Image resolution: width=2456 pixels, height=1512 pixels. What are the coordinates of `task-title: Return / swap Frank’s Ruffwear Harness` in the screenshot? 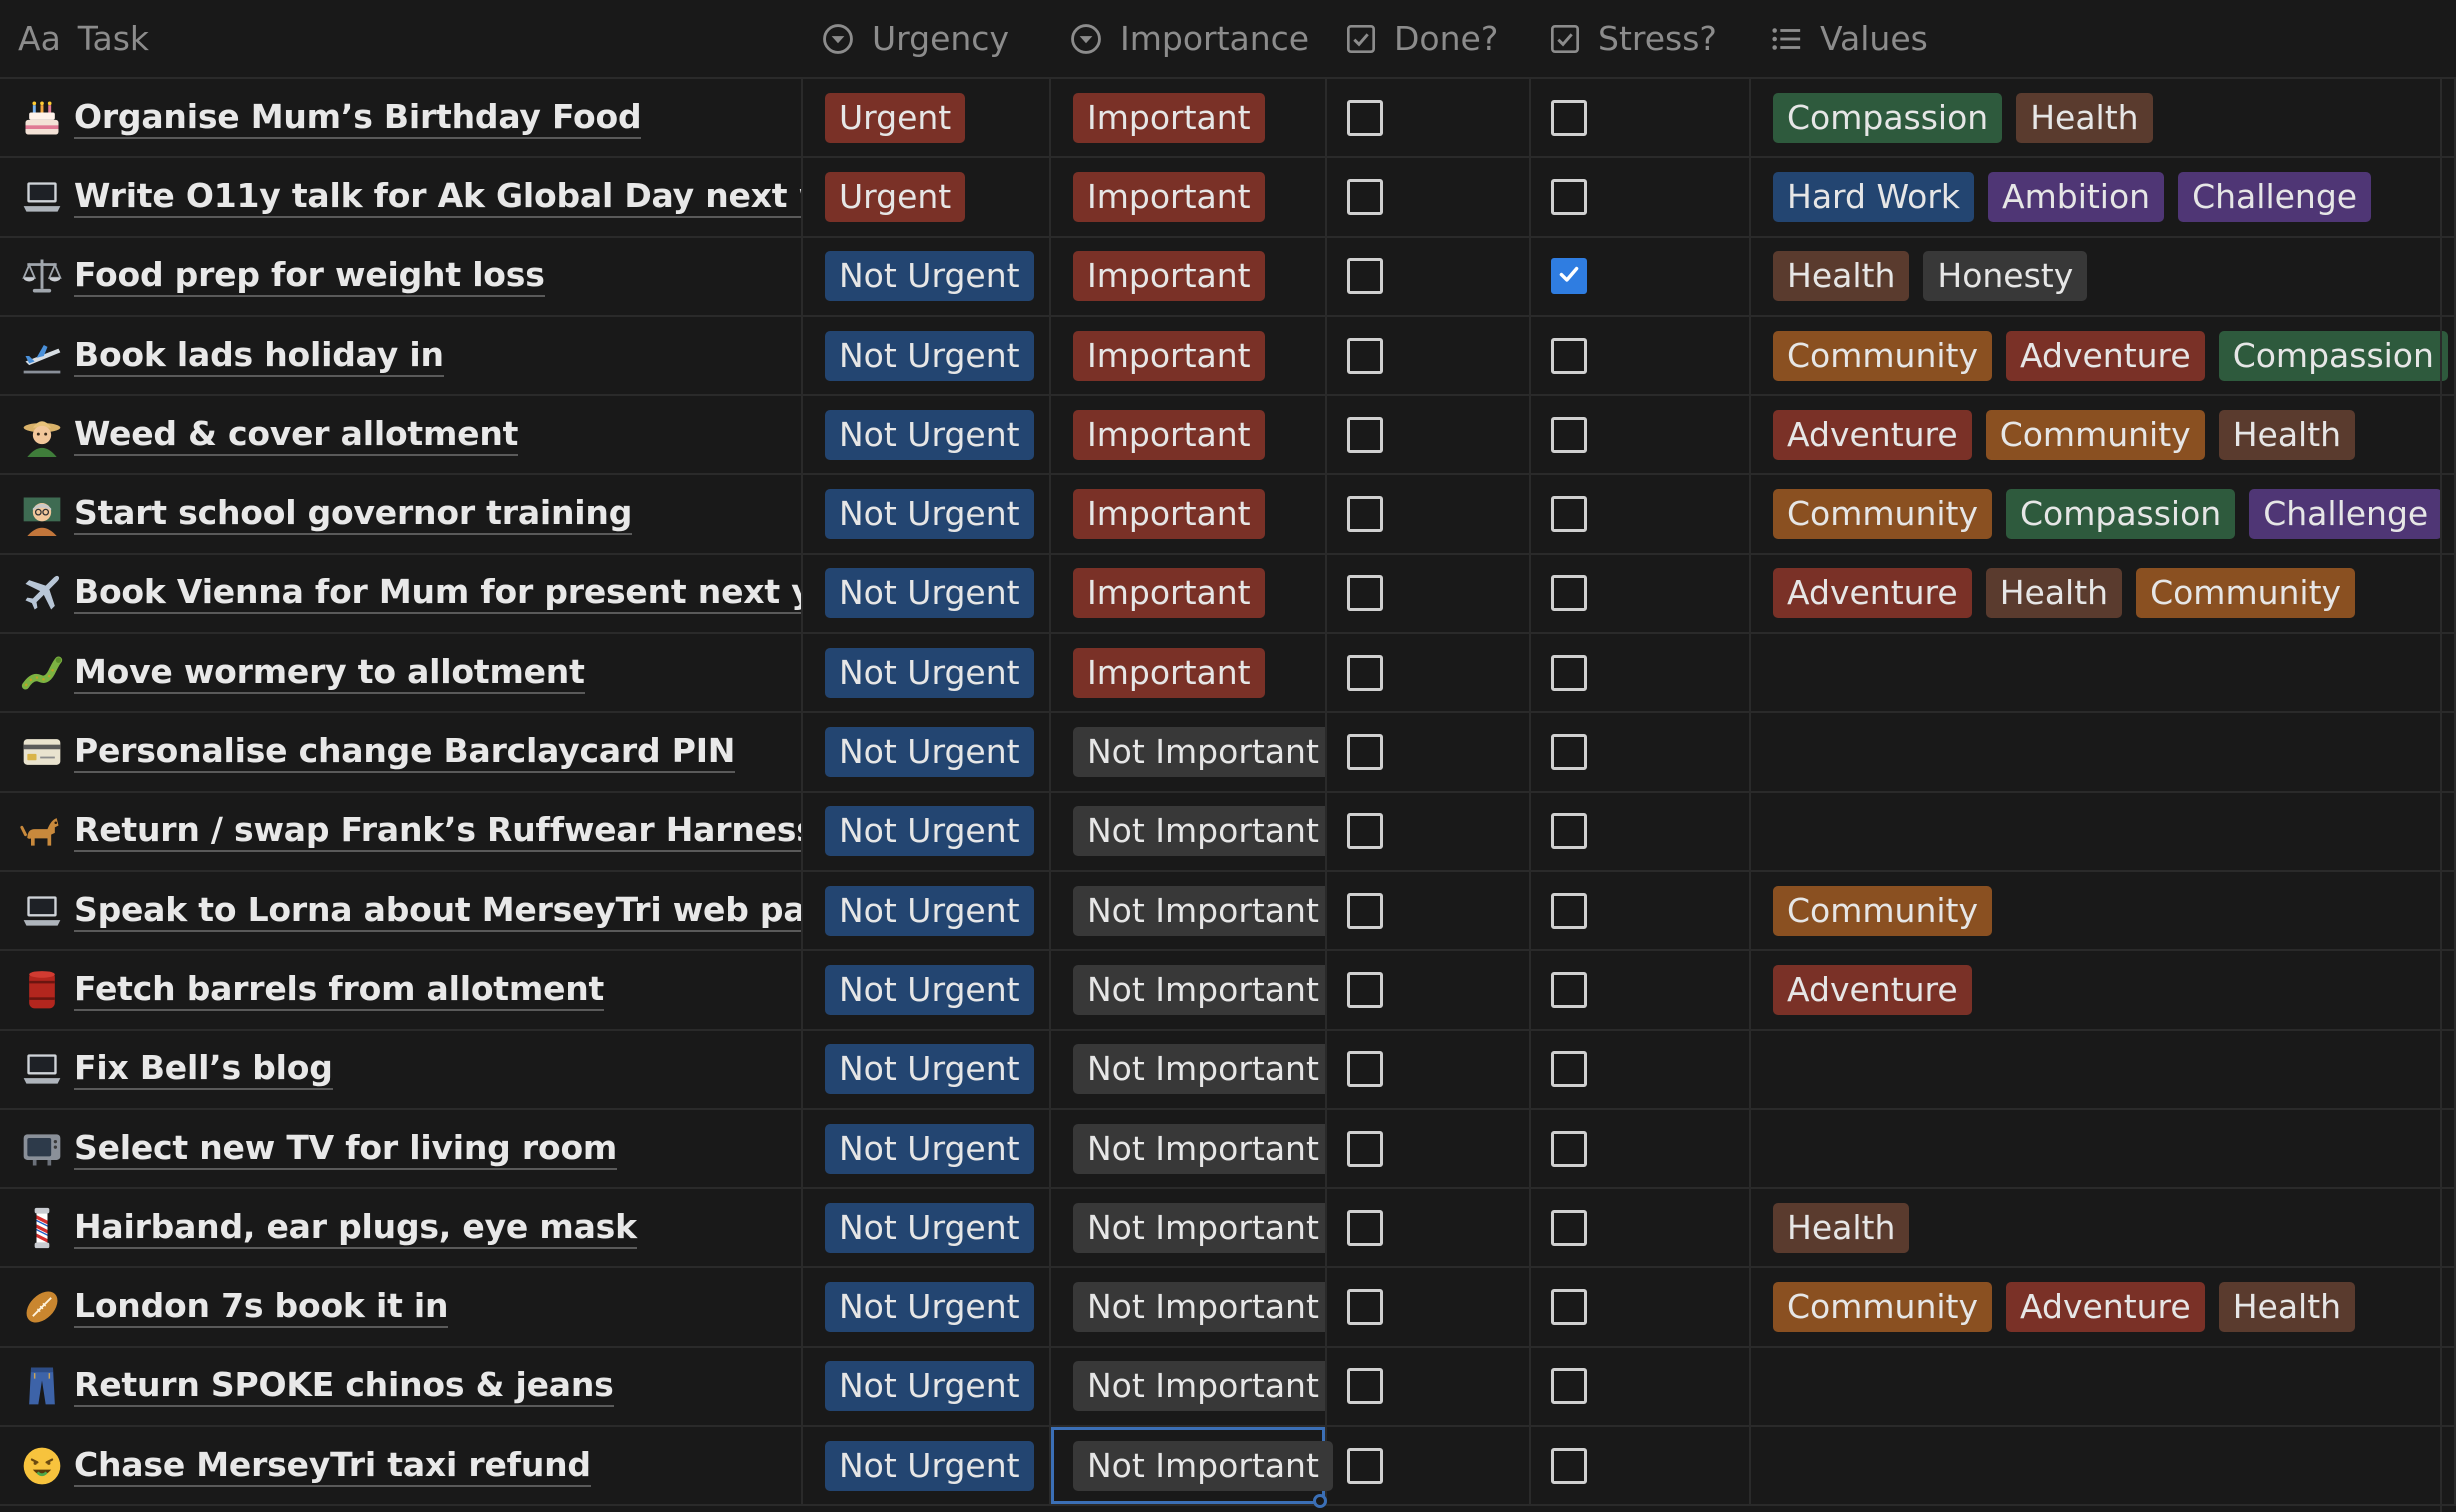 It's located at (437, 831).